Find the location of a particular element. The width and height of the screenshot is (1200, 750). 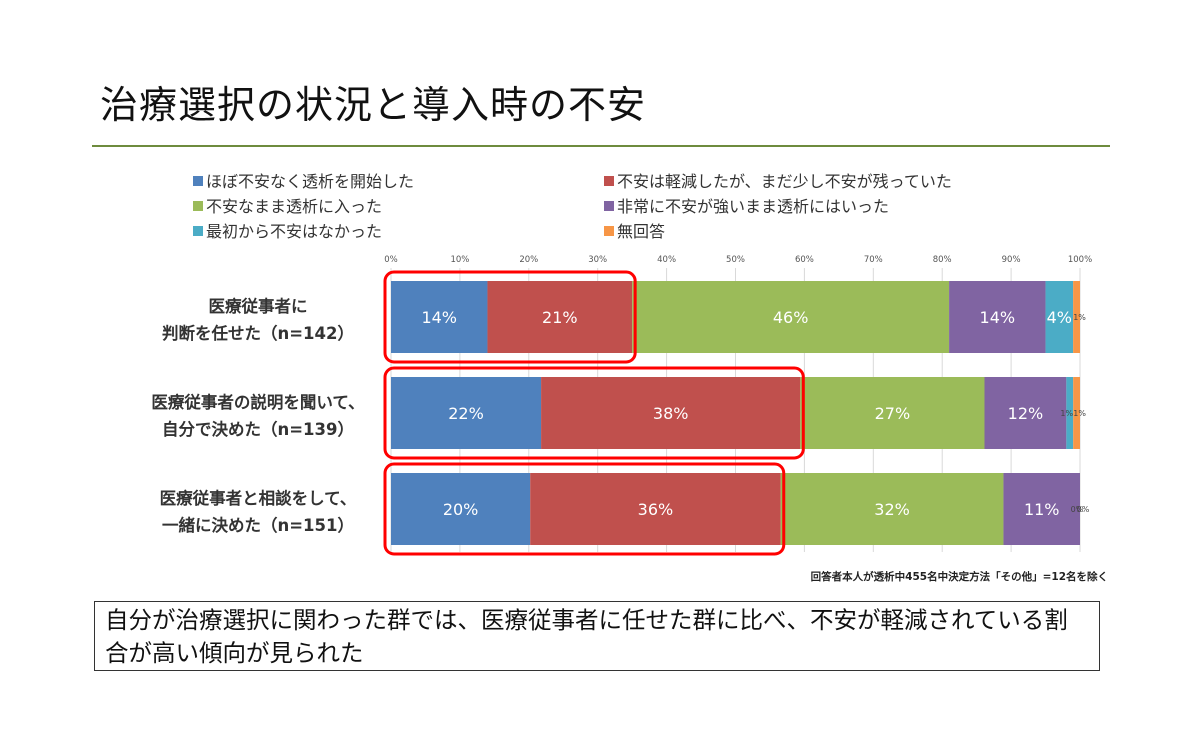

x-axis-ticks: 0% 10% 20% 30% 40% 50% 60% 70% 80% 90% 100% is located at coordinates (738, 260).